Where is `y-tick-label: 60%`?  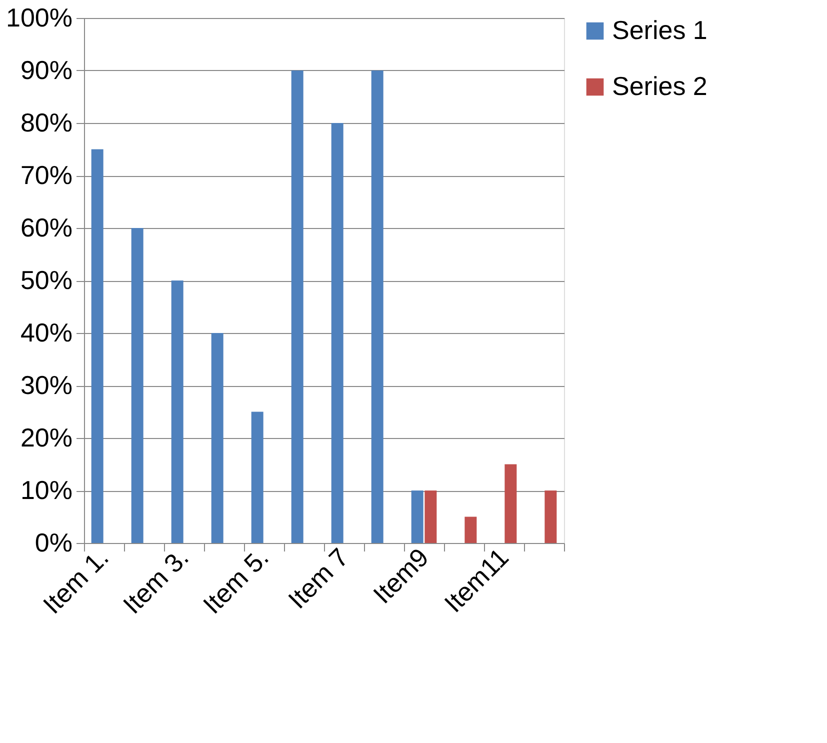
y-tick-label: 60% is located at coordinates (46, 227).